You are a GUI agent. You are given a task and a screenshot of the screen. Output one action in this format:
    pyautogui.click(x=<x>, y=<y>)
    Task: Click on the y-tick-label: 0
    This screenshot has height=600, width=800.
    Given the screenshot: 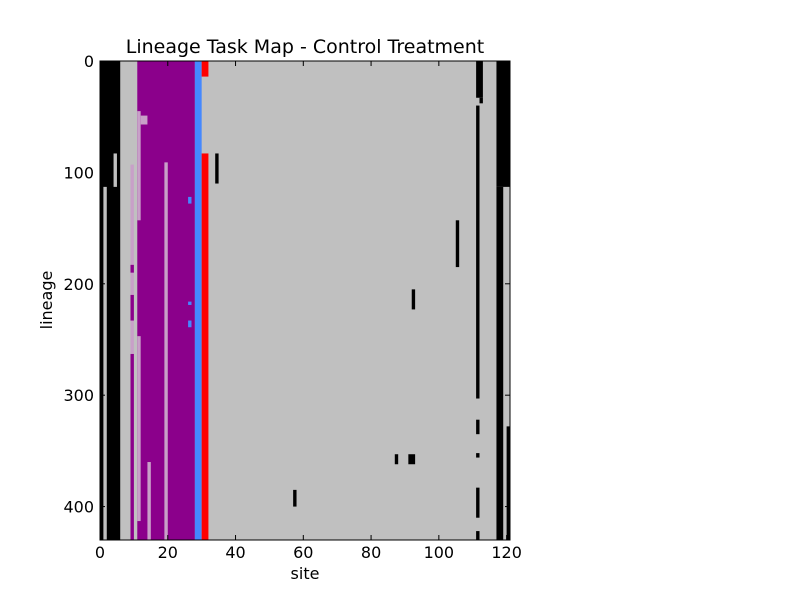 What is the action you would take?
    pyautogui.click(x=89, y=61)
    